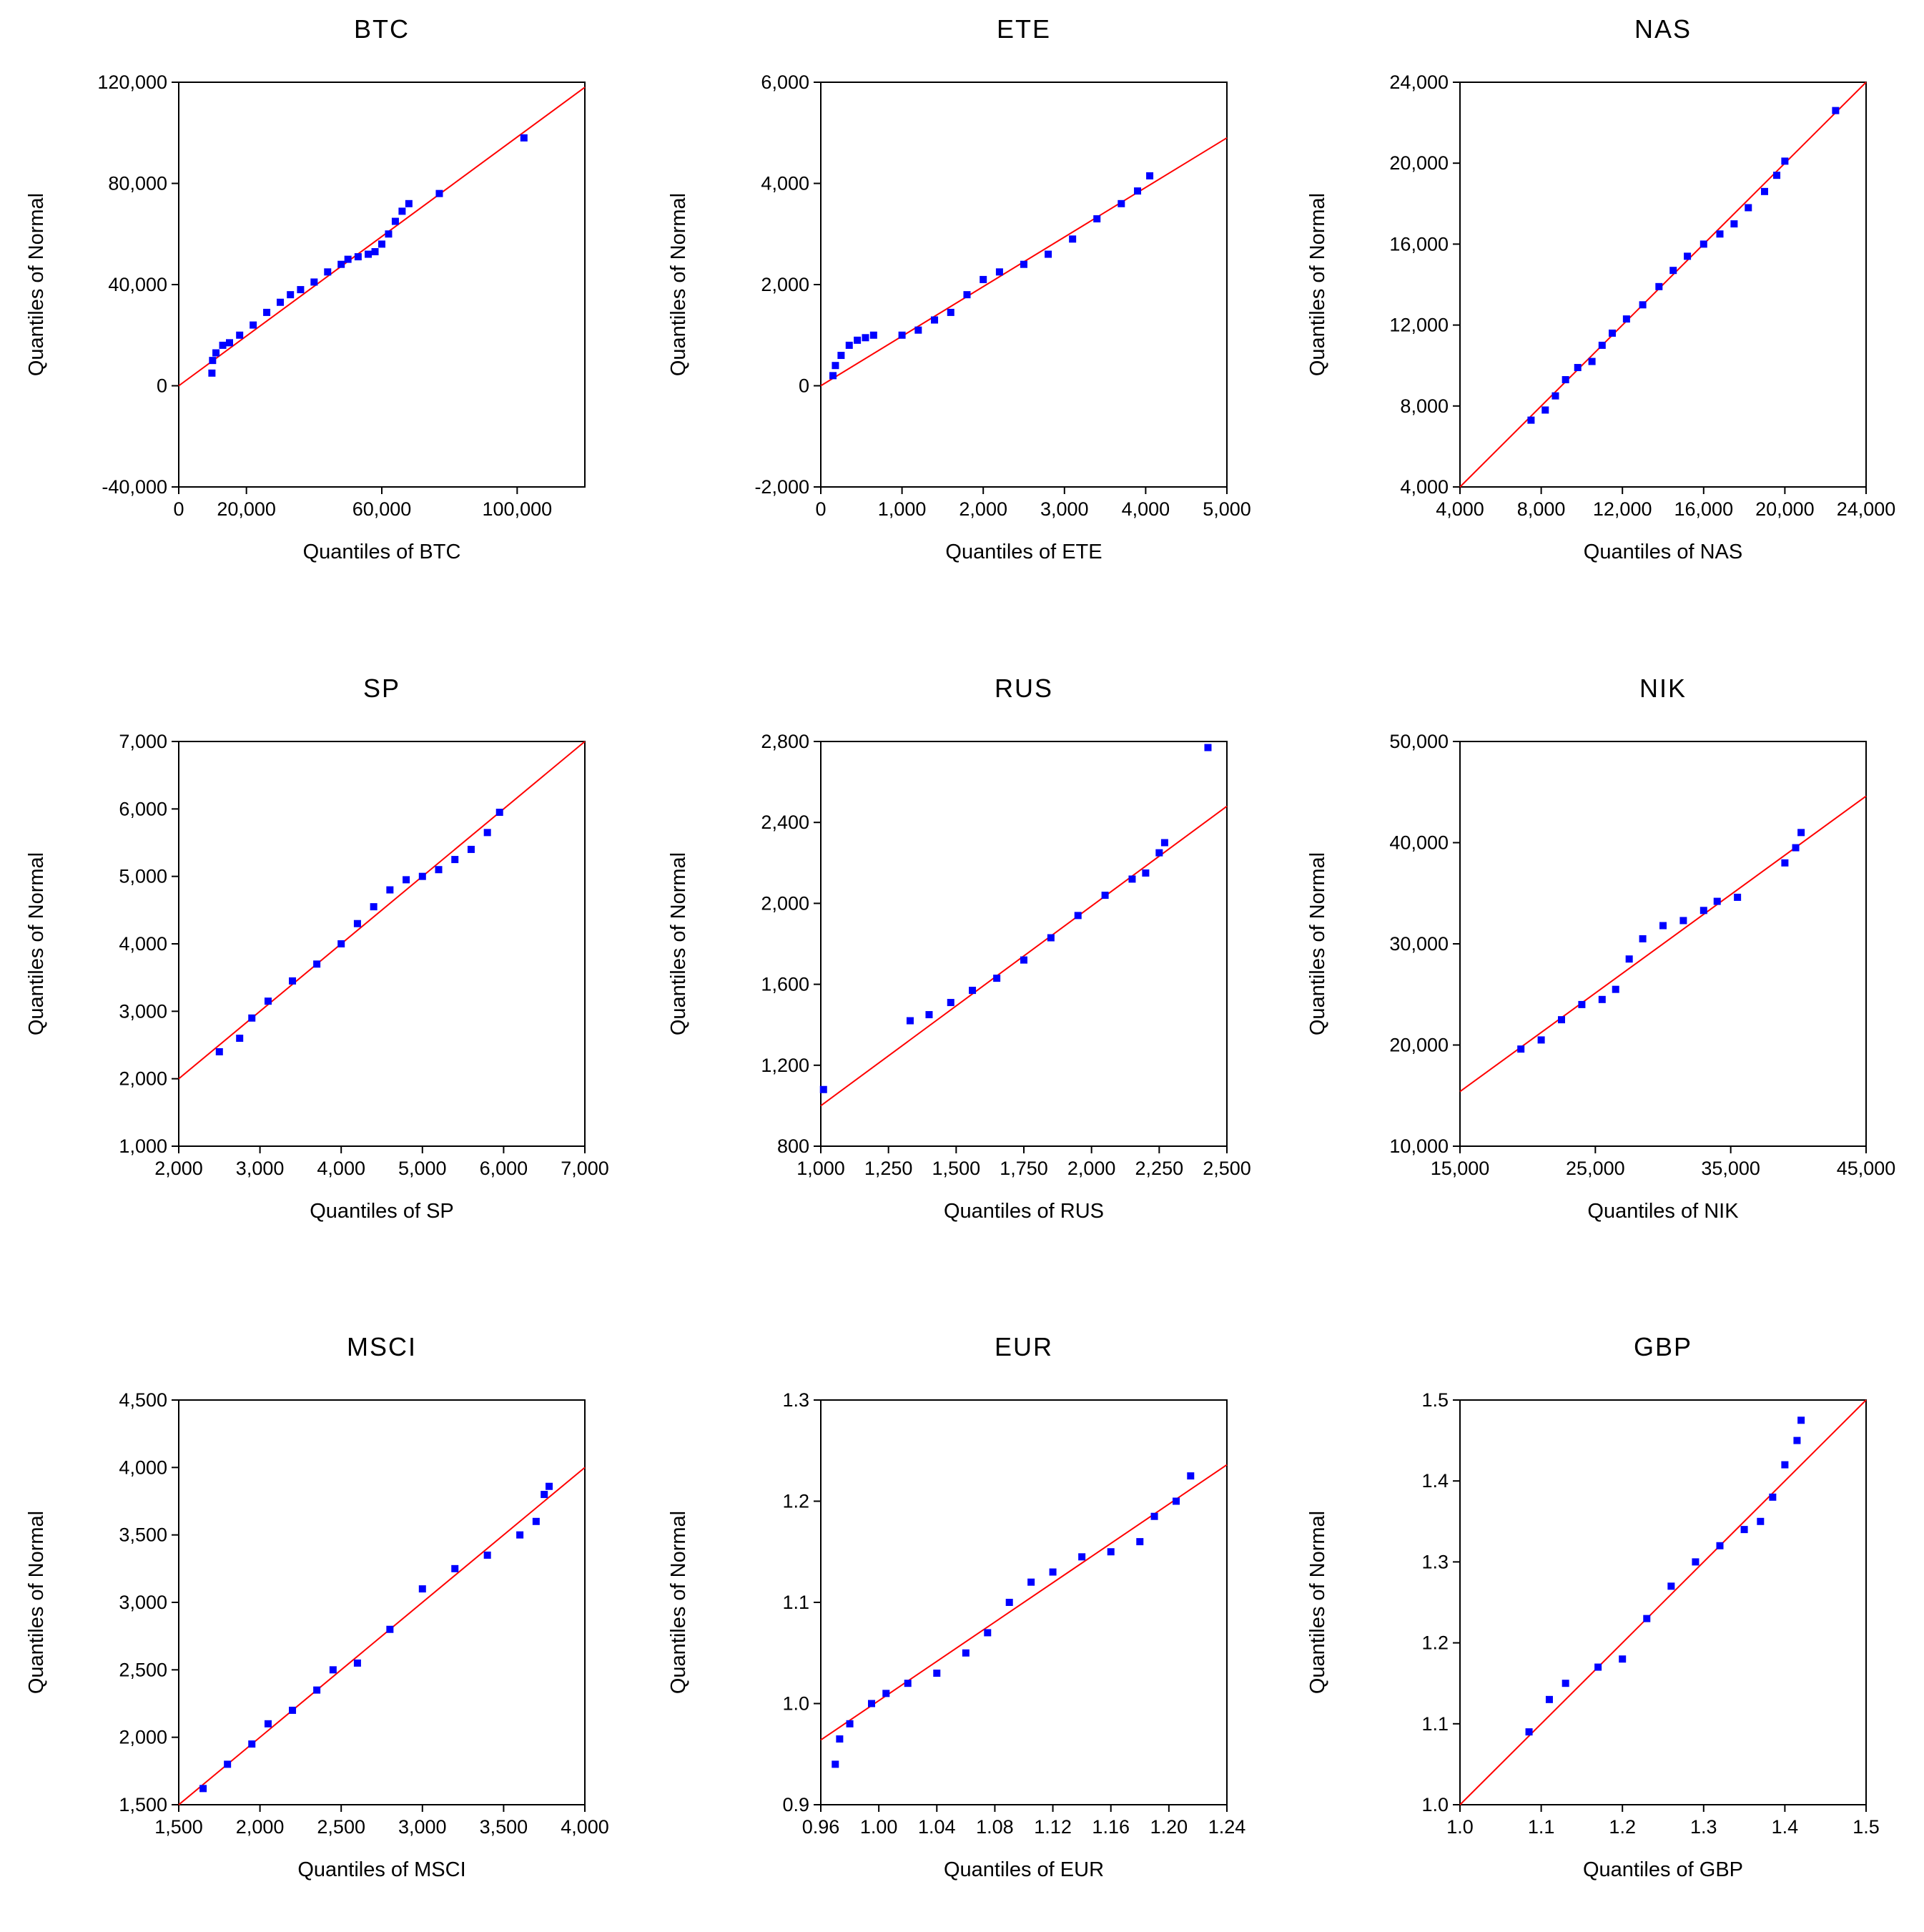 The image size is (1924, 1932). I want to click on x-axis-label: Quantiles of ETE, so click(1023, 552).